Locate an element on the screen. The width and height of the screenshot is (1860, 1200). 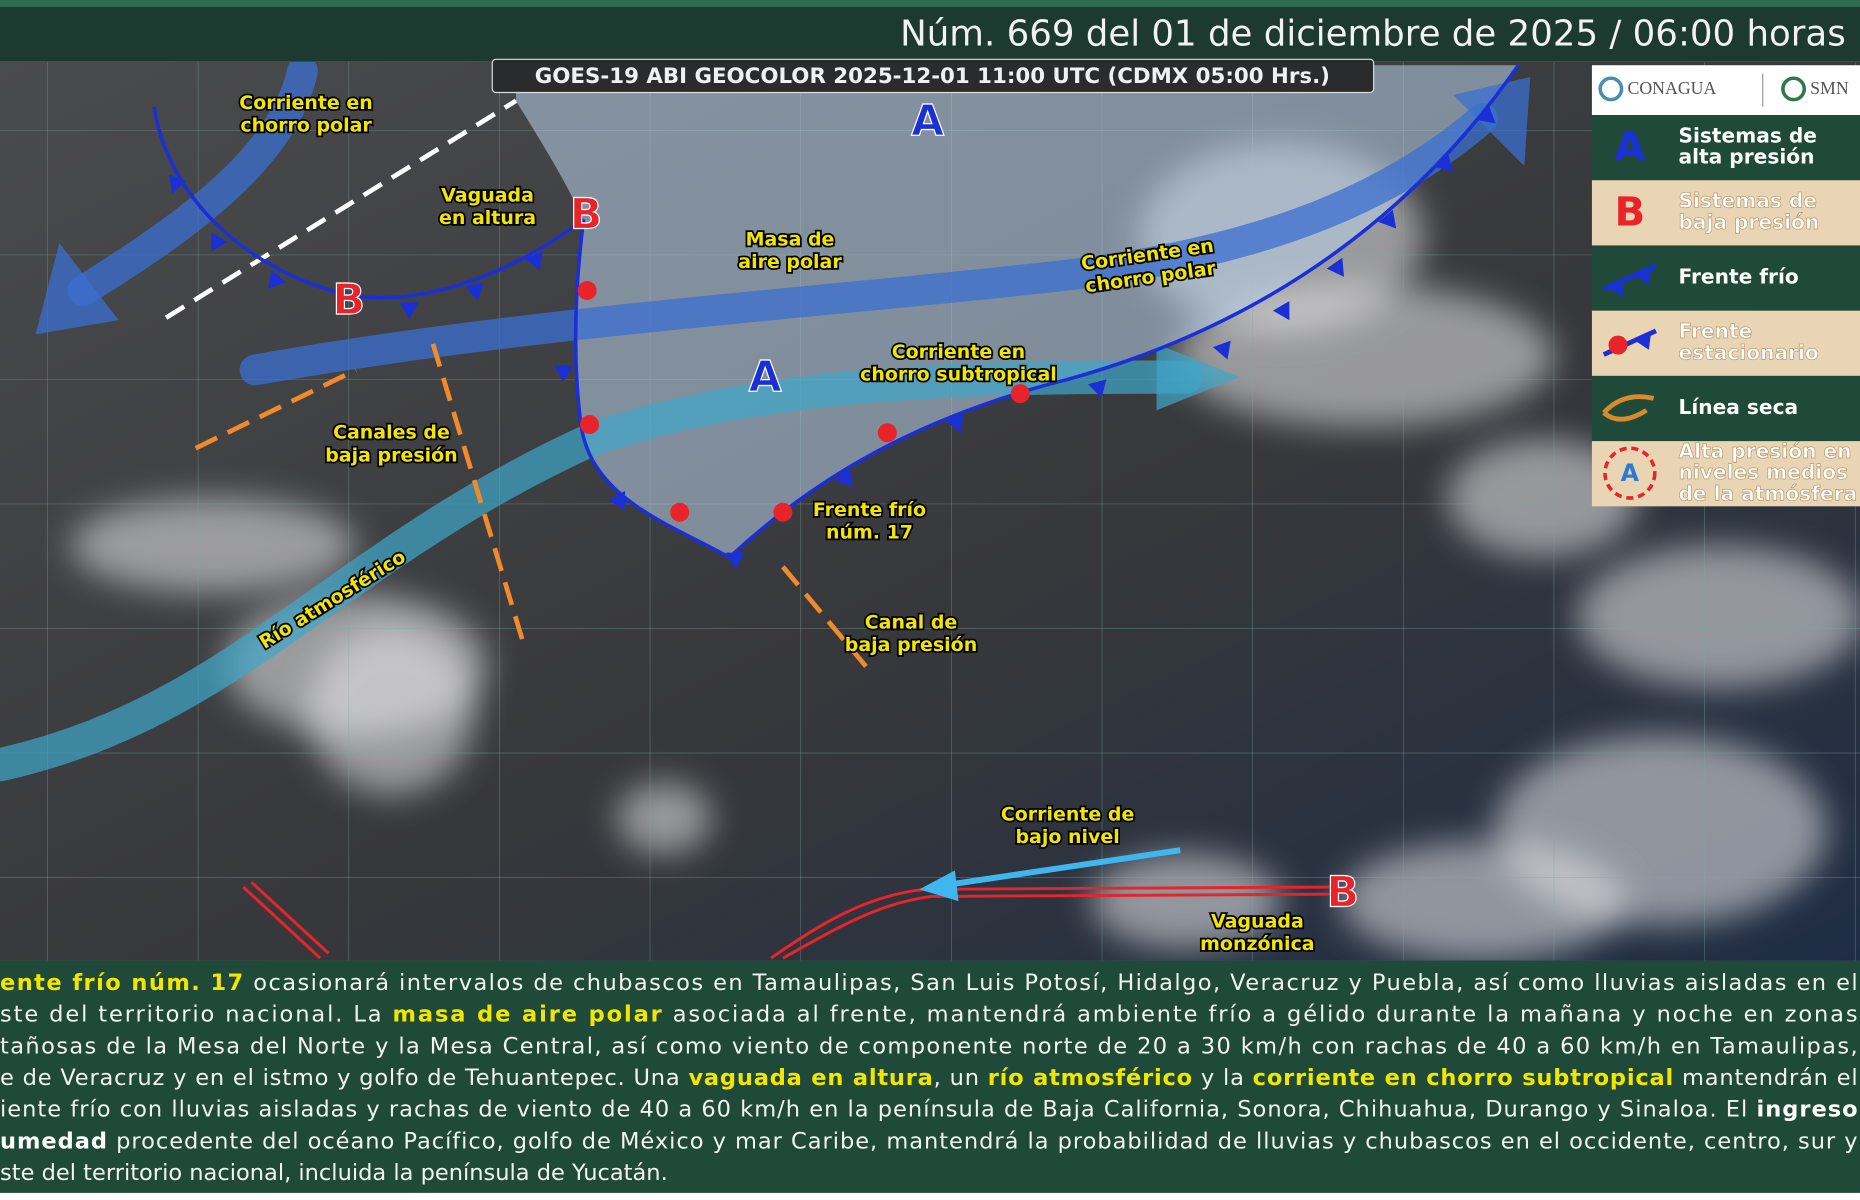
legend-label: Frente frío is located at coordinates (1739, 276).